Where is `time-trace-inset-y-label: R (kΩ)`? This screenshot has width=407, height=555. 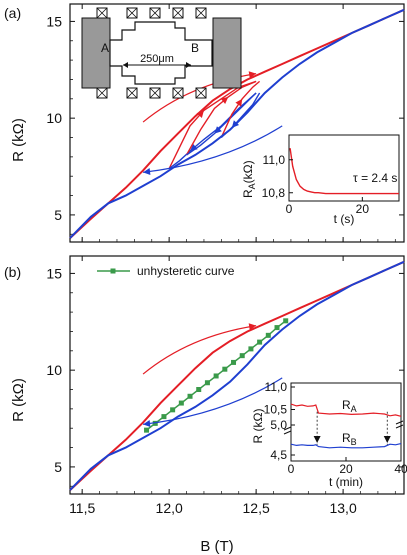
time-trace-inset-y-label: R (kΩ) is located at coordinates (258, 426).